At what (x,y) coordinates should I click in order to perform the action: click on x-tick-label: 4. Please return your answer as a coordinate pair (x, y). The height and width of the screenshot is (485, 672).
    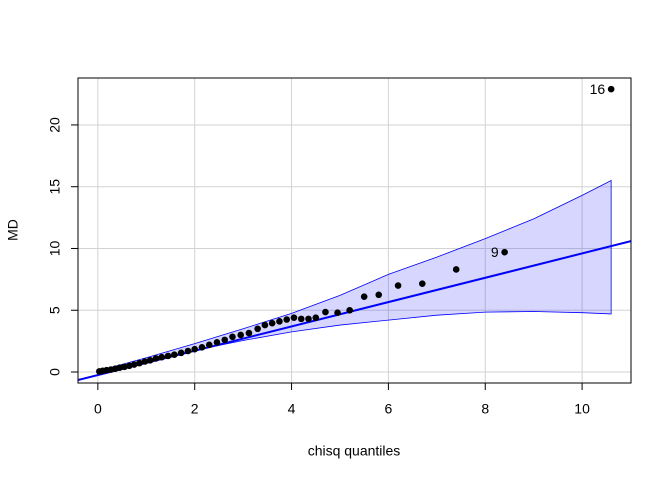
    Looking at the image, I should click on (292, 409).